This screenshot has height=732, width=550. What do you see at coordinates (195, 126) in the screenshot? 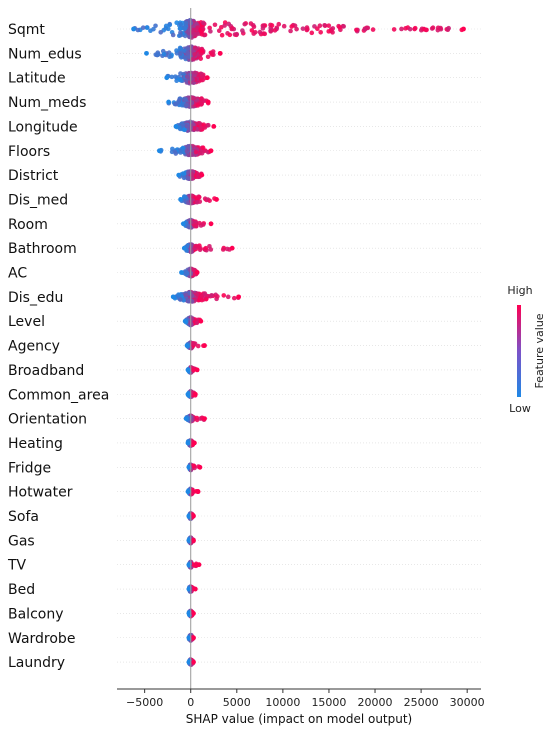
I see `beeswarm-longitude` at bounding box center [195, 126].